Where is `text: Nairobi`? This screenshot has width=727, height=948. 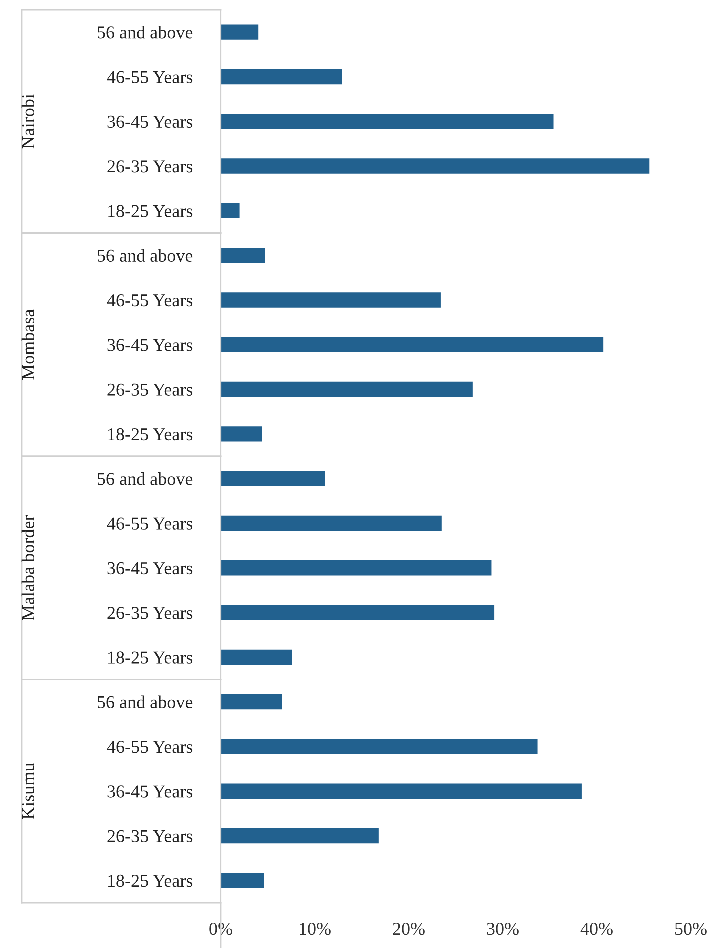
text: Nairobi is located at coordinates (28, 121).